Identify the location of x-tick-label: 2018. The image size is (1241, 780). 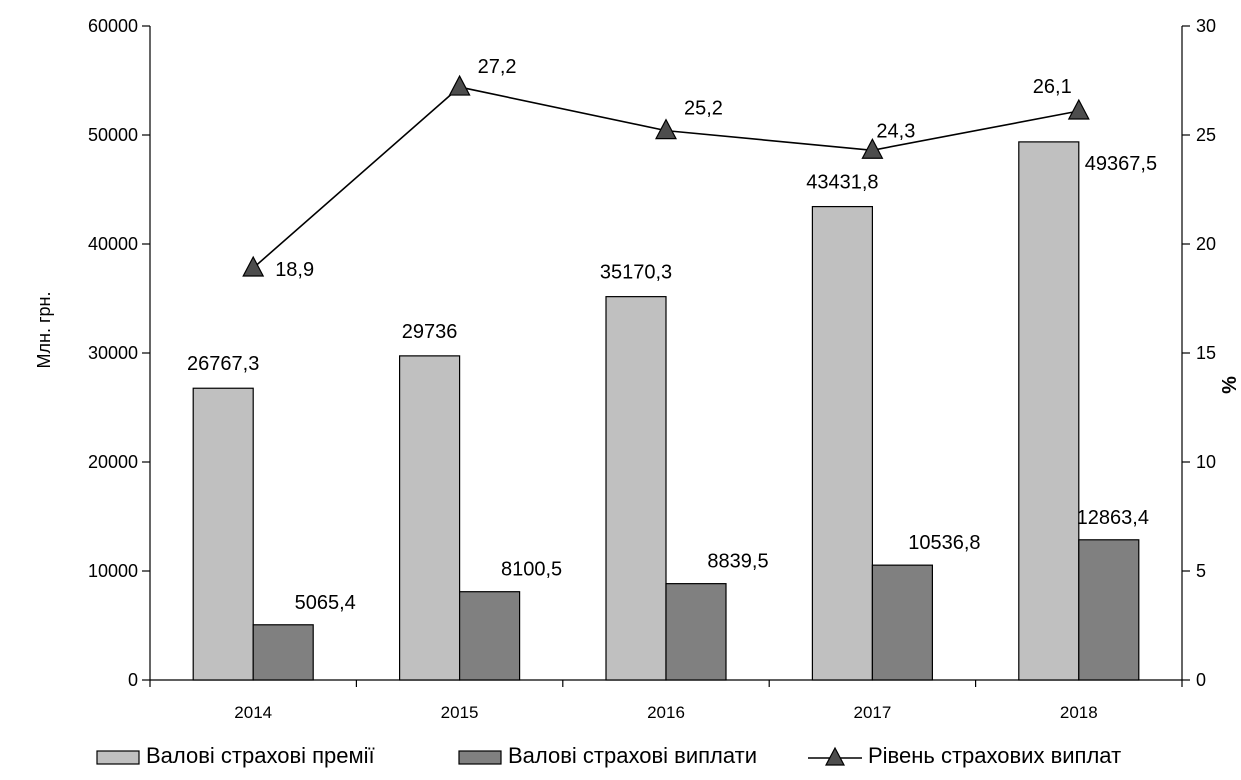
(1079, 712).